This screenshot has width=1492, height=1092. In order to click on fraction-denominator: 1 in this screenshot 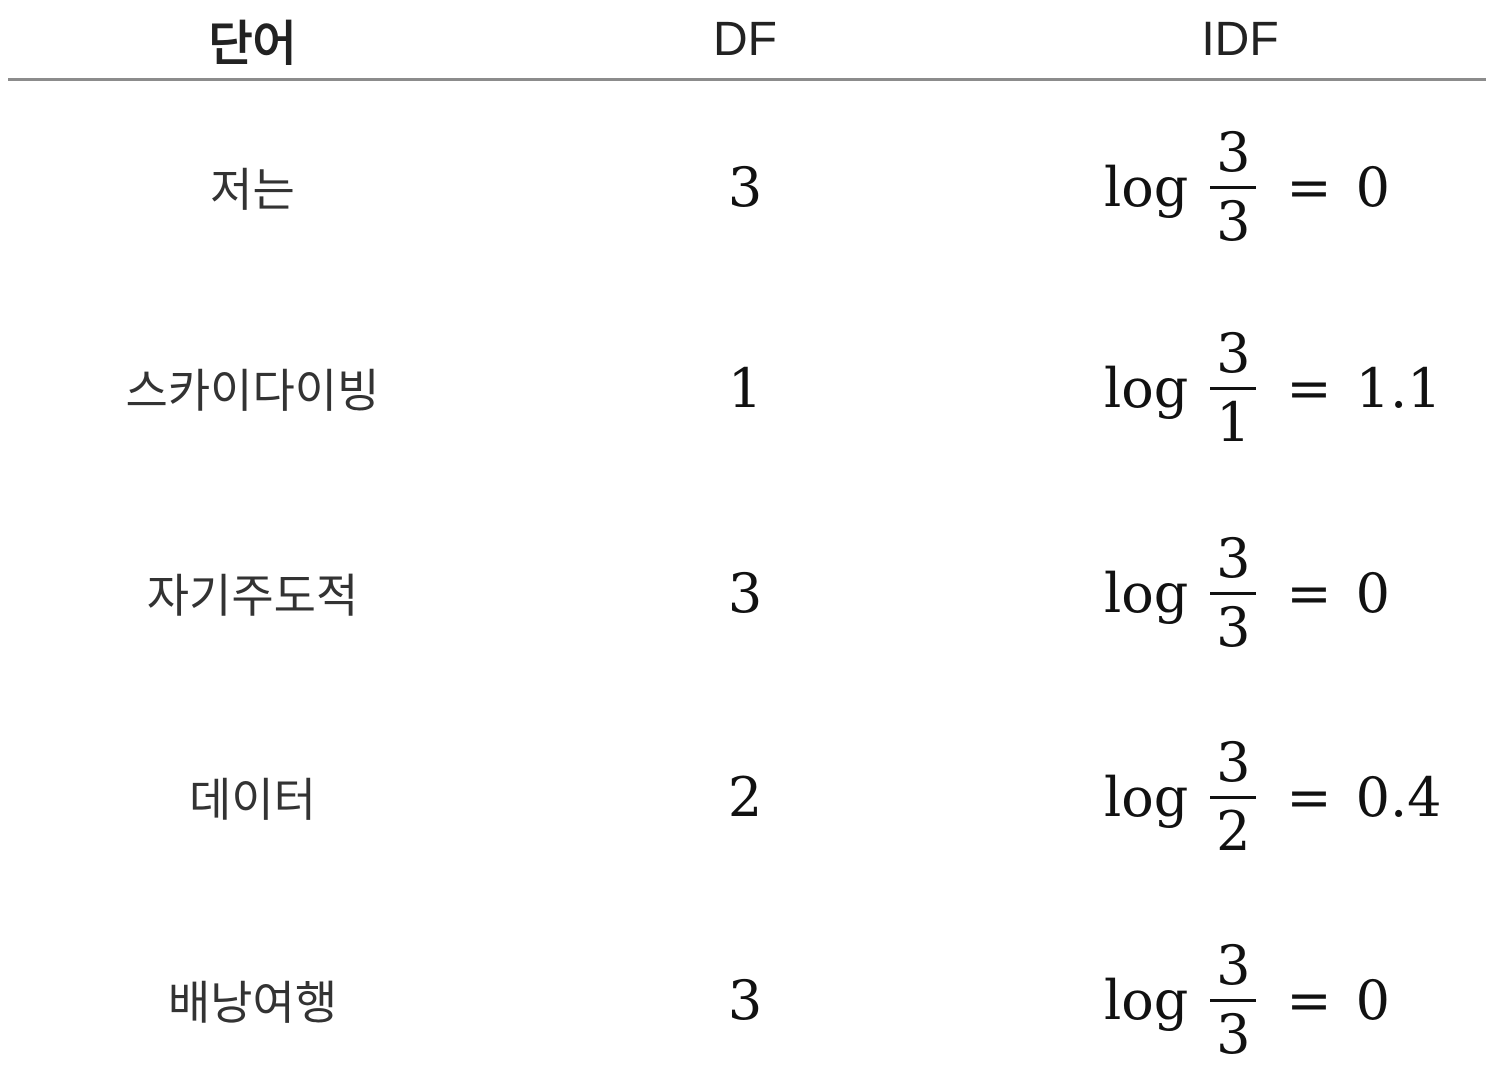, I will do `click(1233, 422)`.